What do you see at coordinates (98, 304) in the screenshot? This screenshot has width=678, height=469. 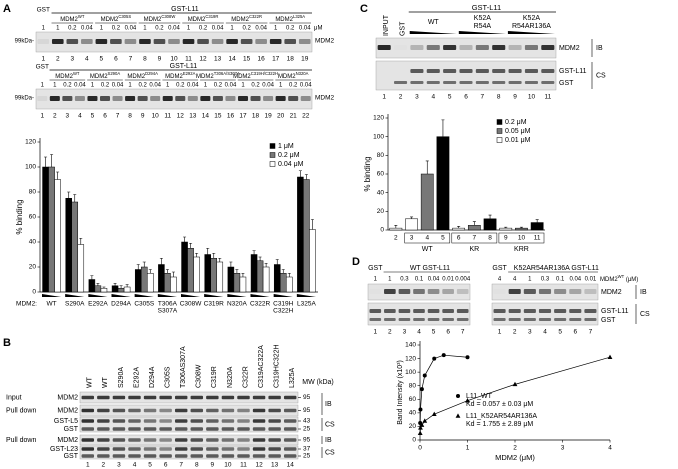 I see `x-tick-label: E292A` at bounding box center [98, 304].